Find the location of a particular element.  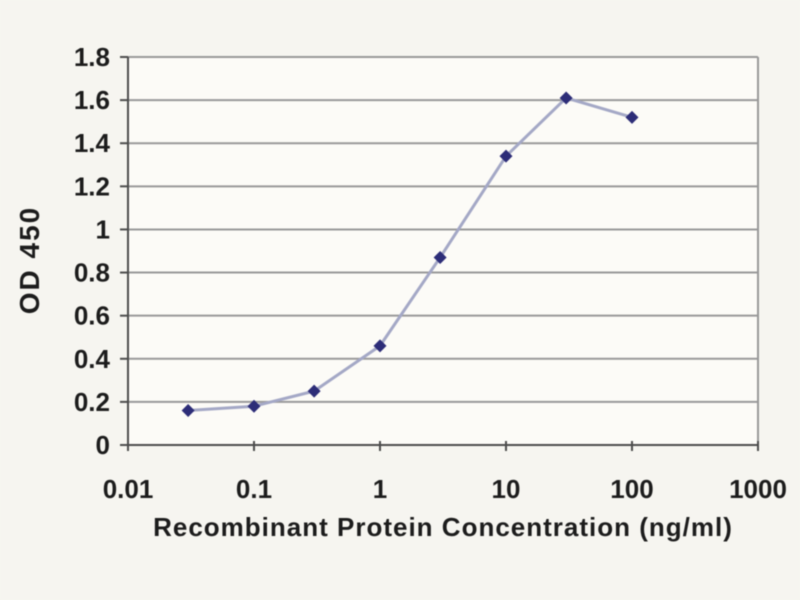

y-tick-label: 1.2 is located at coordinates (92, 186).